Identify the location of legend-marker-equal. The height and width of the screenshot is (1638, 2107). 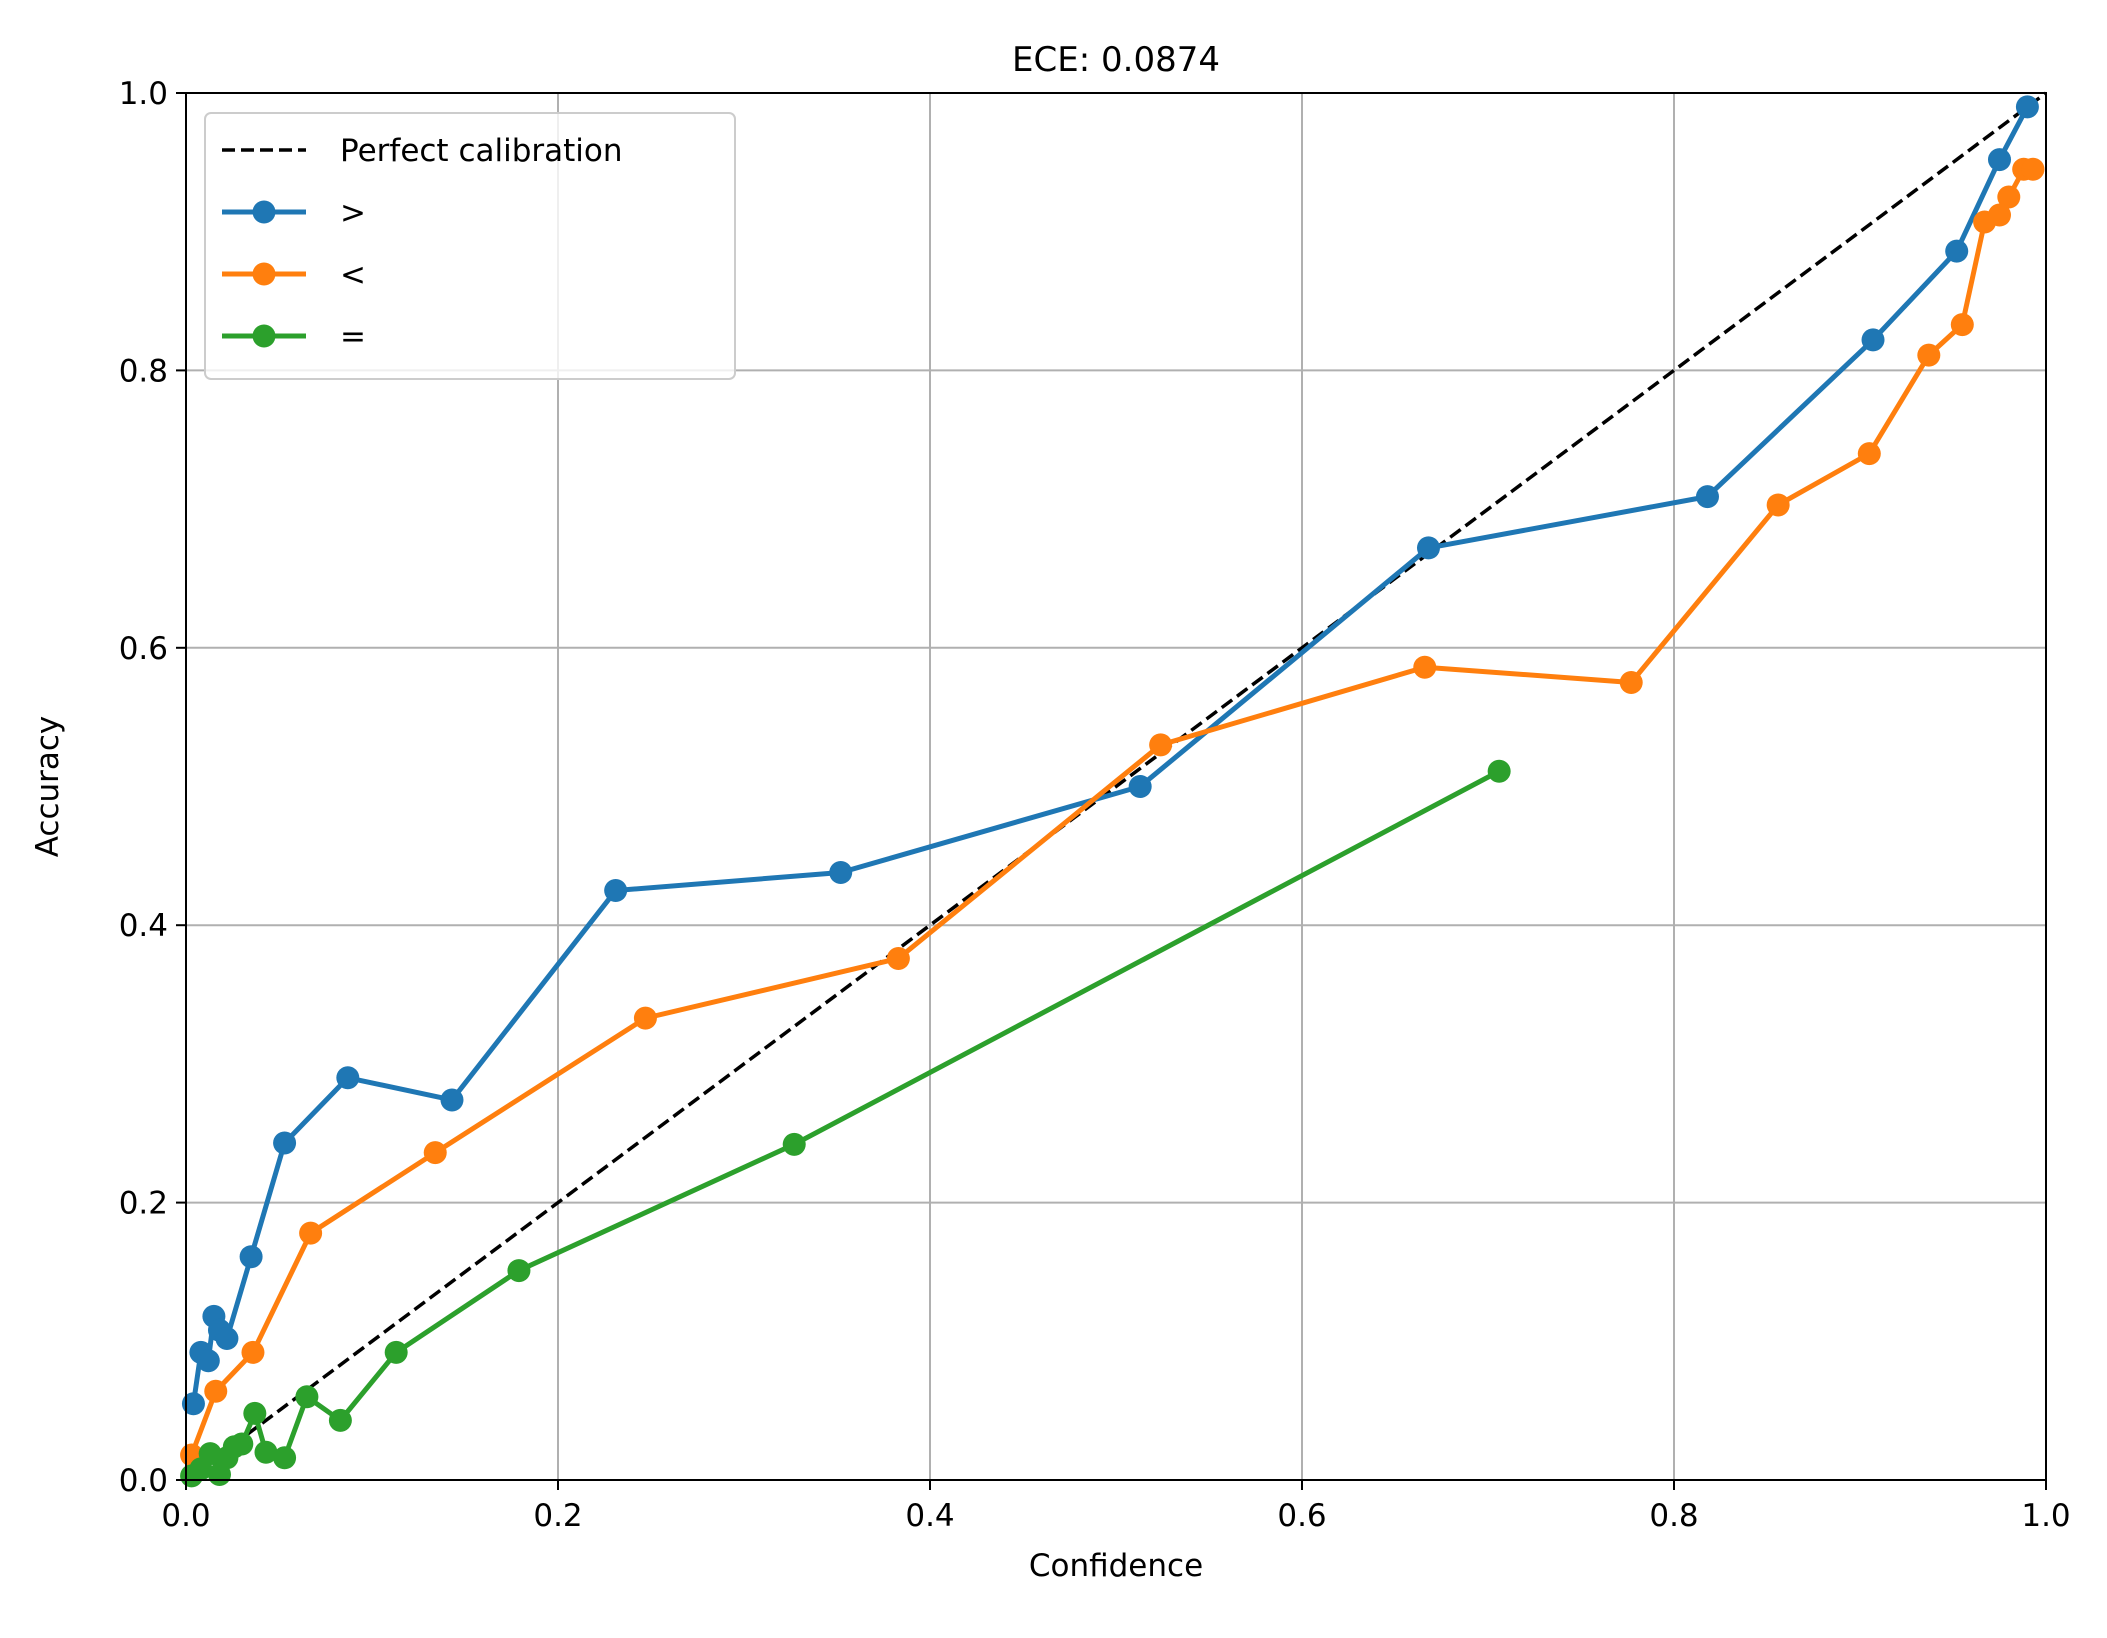
(264, 336).